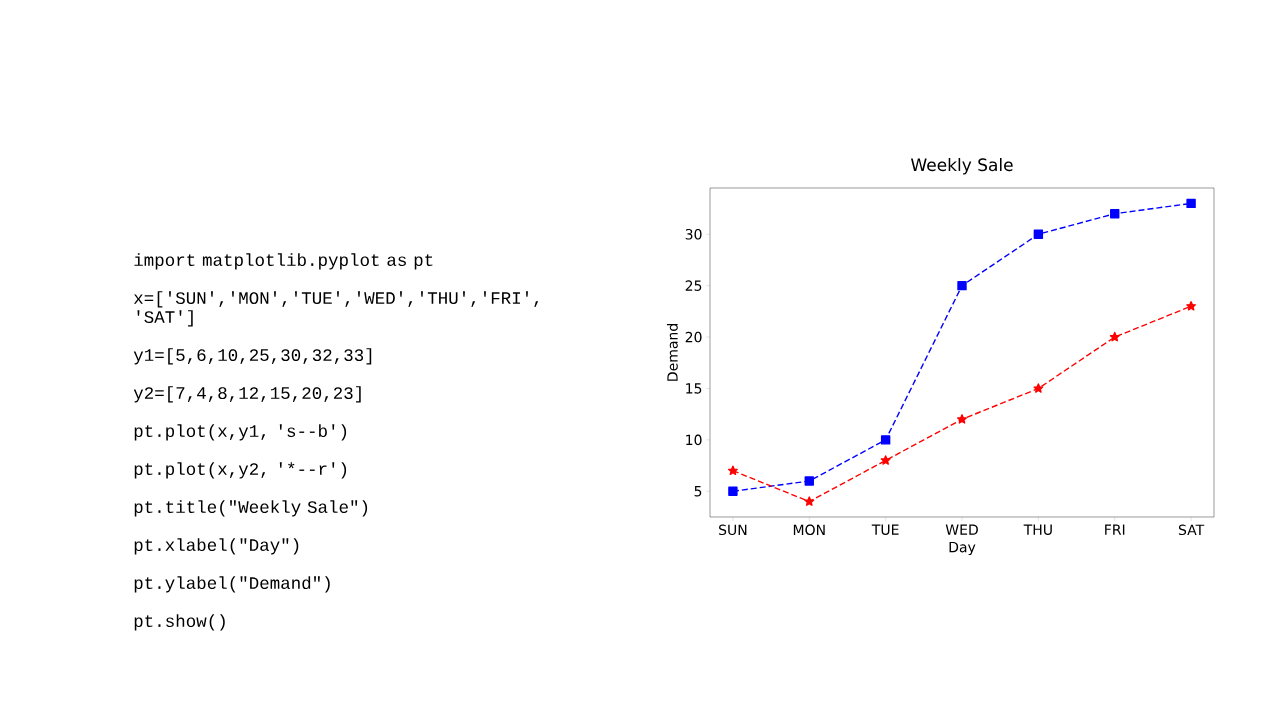 This screenshot has width=1284, height=719. I want to click on text: import matplotlib.pyplot as pt, so click(283, 261).